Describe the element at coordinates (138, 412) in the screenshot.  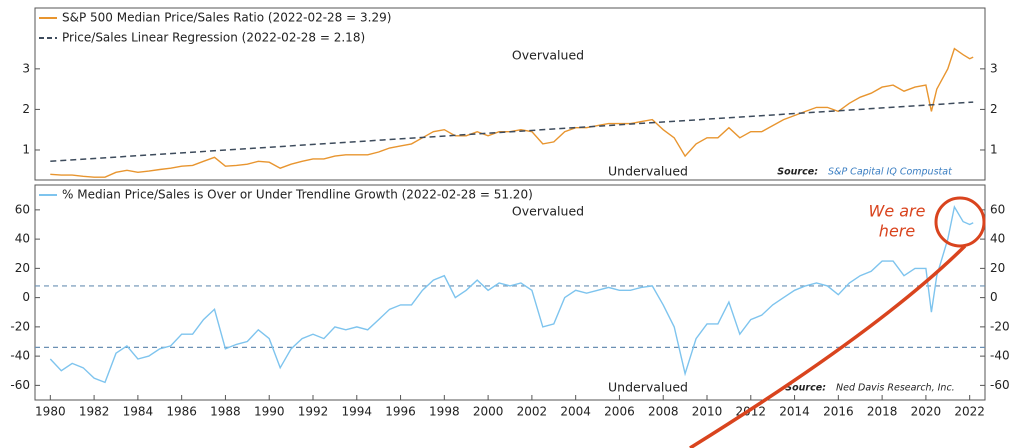
I see `x-tick-label: 1984` at that location.